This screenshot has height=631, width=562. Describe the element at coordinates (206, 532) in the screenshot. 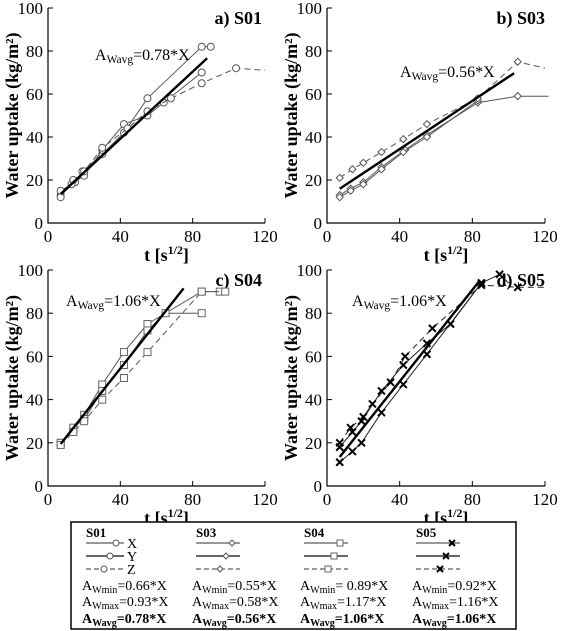

I see `legend-group-title: S03` at that location.